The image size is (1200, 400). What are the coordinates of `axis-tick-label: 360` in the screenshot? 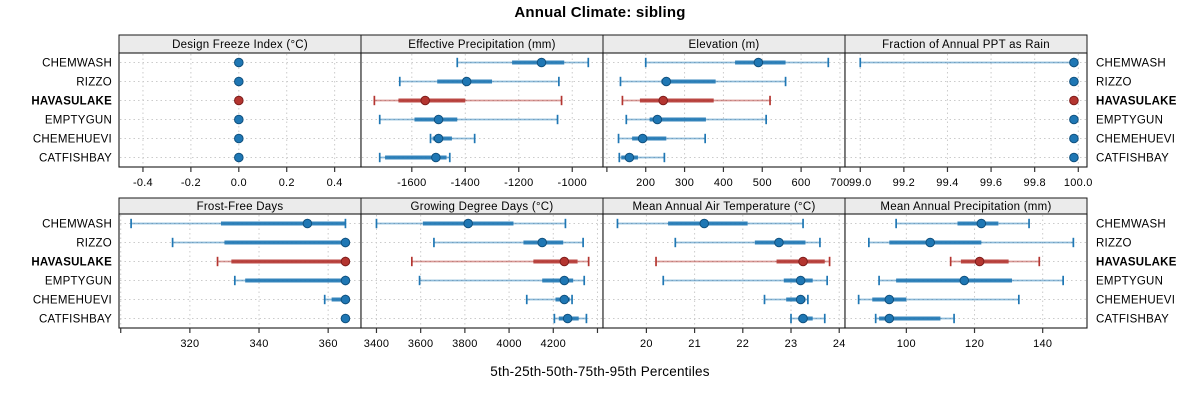 It's located at (328, 344).